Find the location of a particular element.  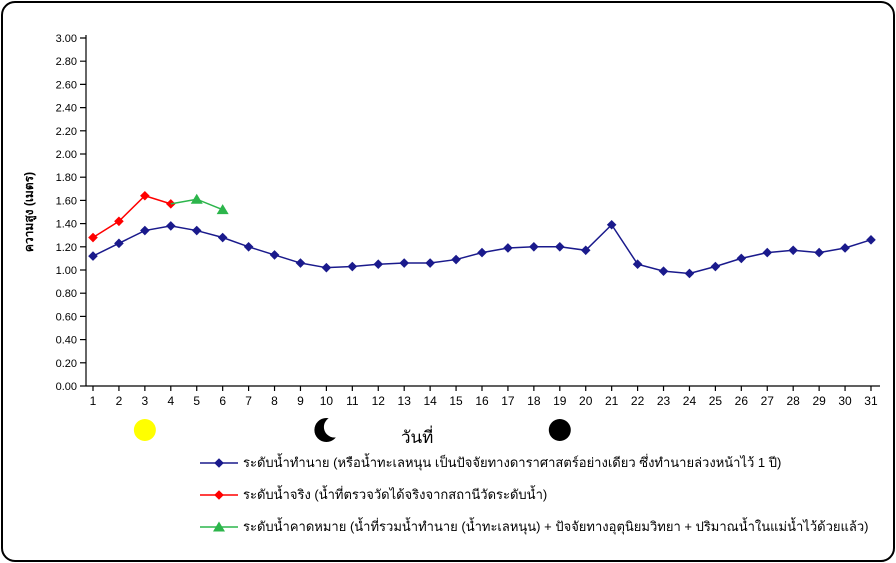

x-tick-label: 5 is located at coordinates (196, 401).